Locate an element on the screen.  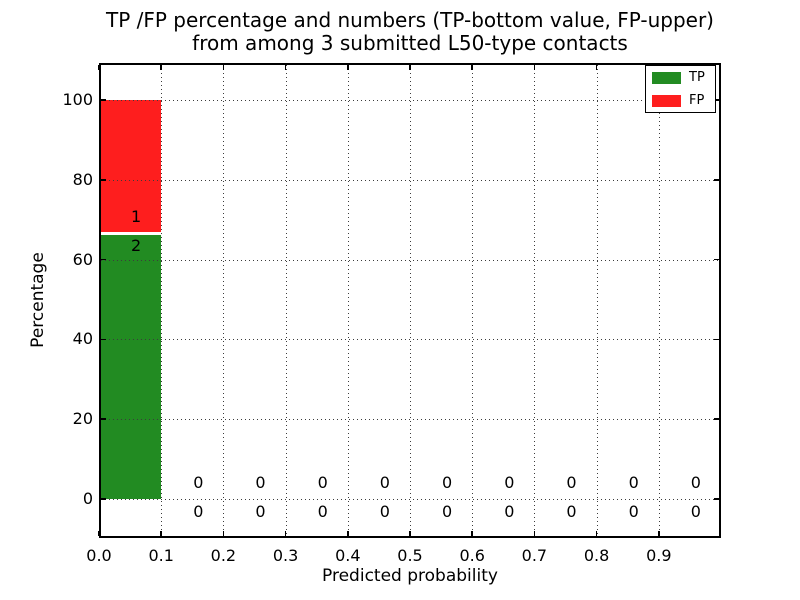
x-tick-label: 0.2 is located at coordinates (223, 555).